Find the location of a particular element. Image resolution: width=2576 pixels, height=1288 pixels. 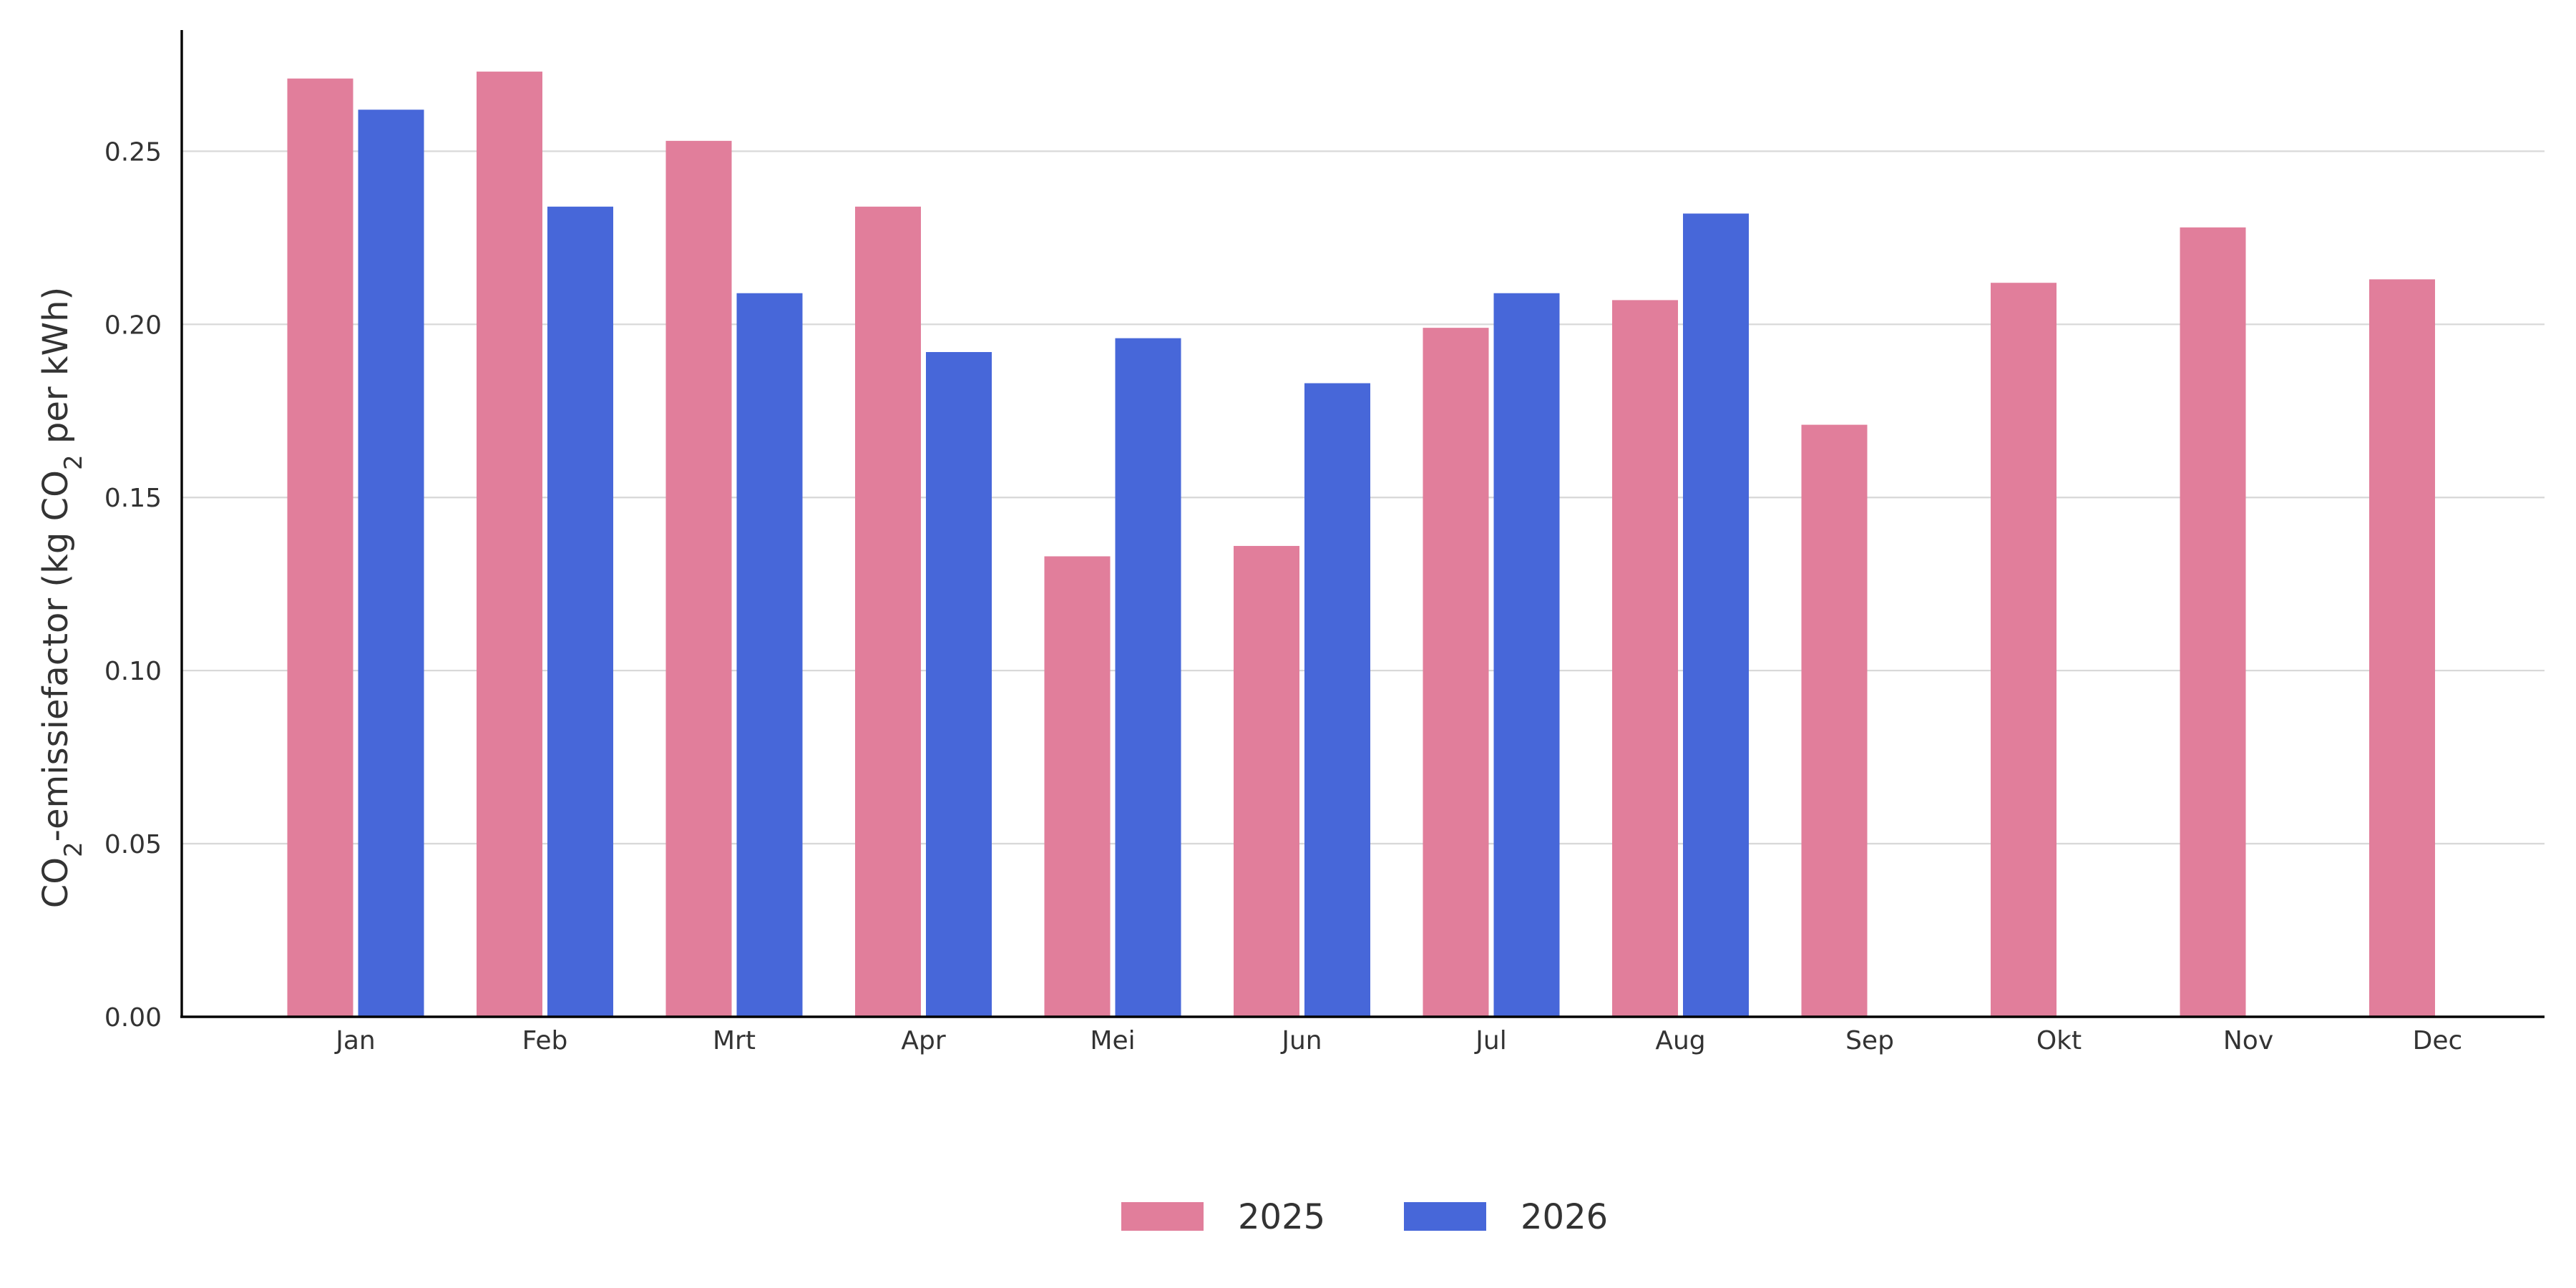

bar-2026-feb is located at coordinates (580, 611).